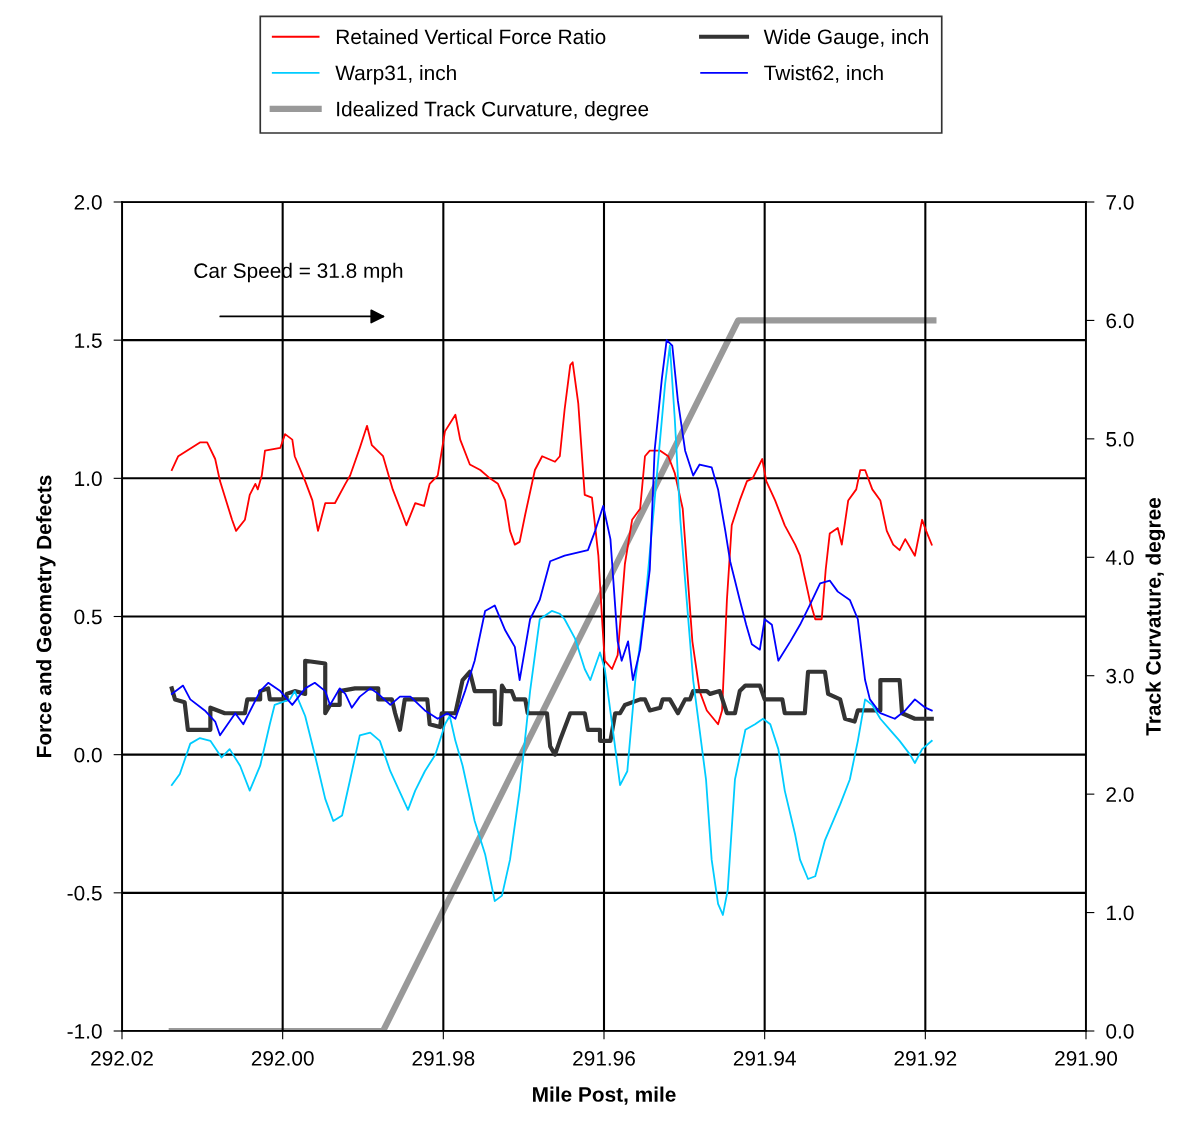  What do you see at coordinates (1120, 1031) in the screenshot?
I see `y2-tick-label: 0.0` at bounding box center [1120, 1031].